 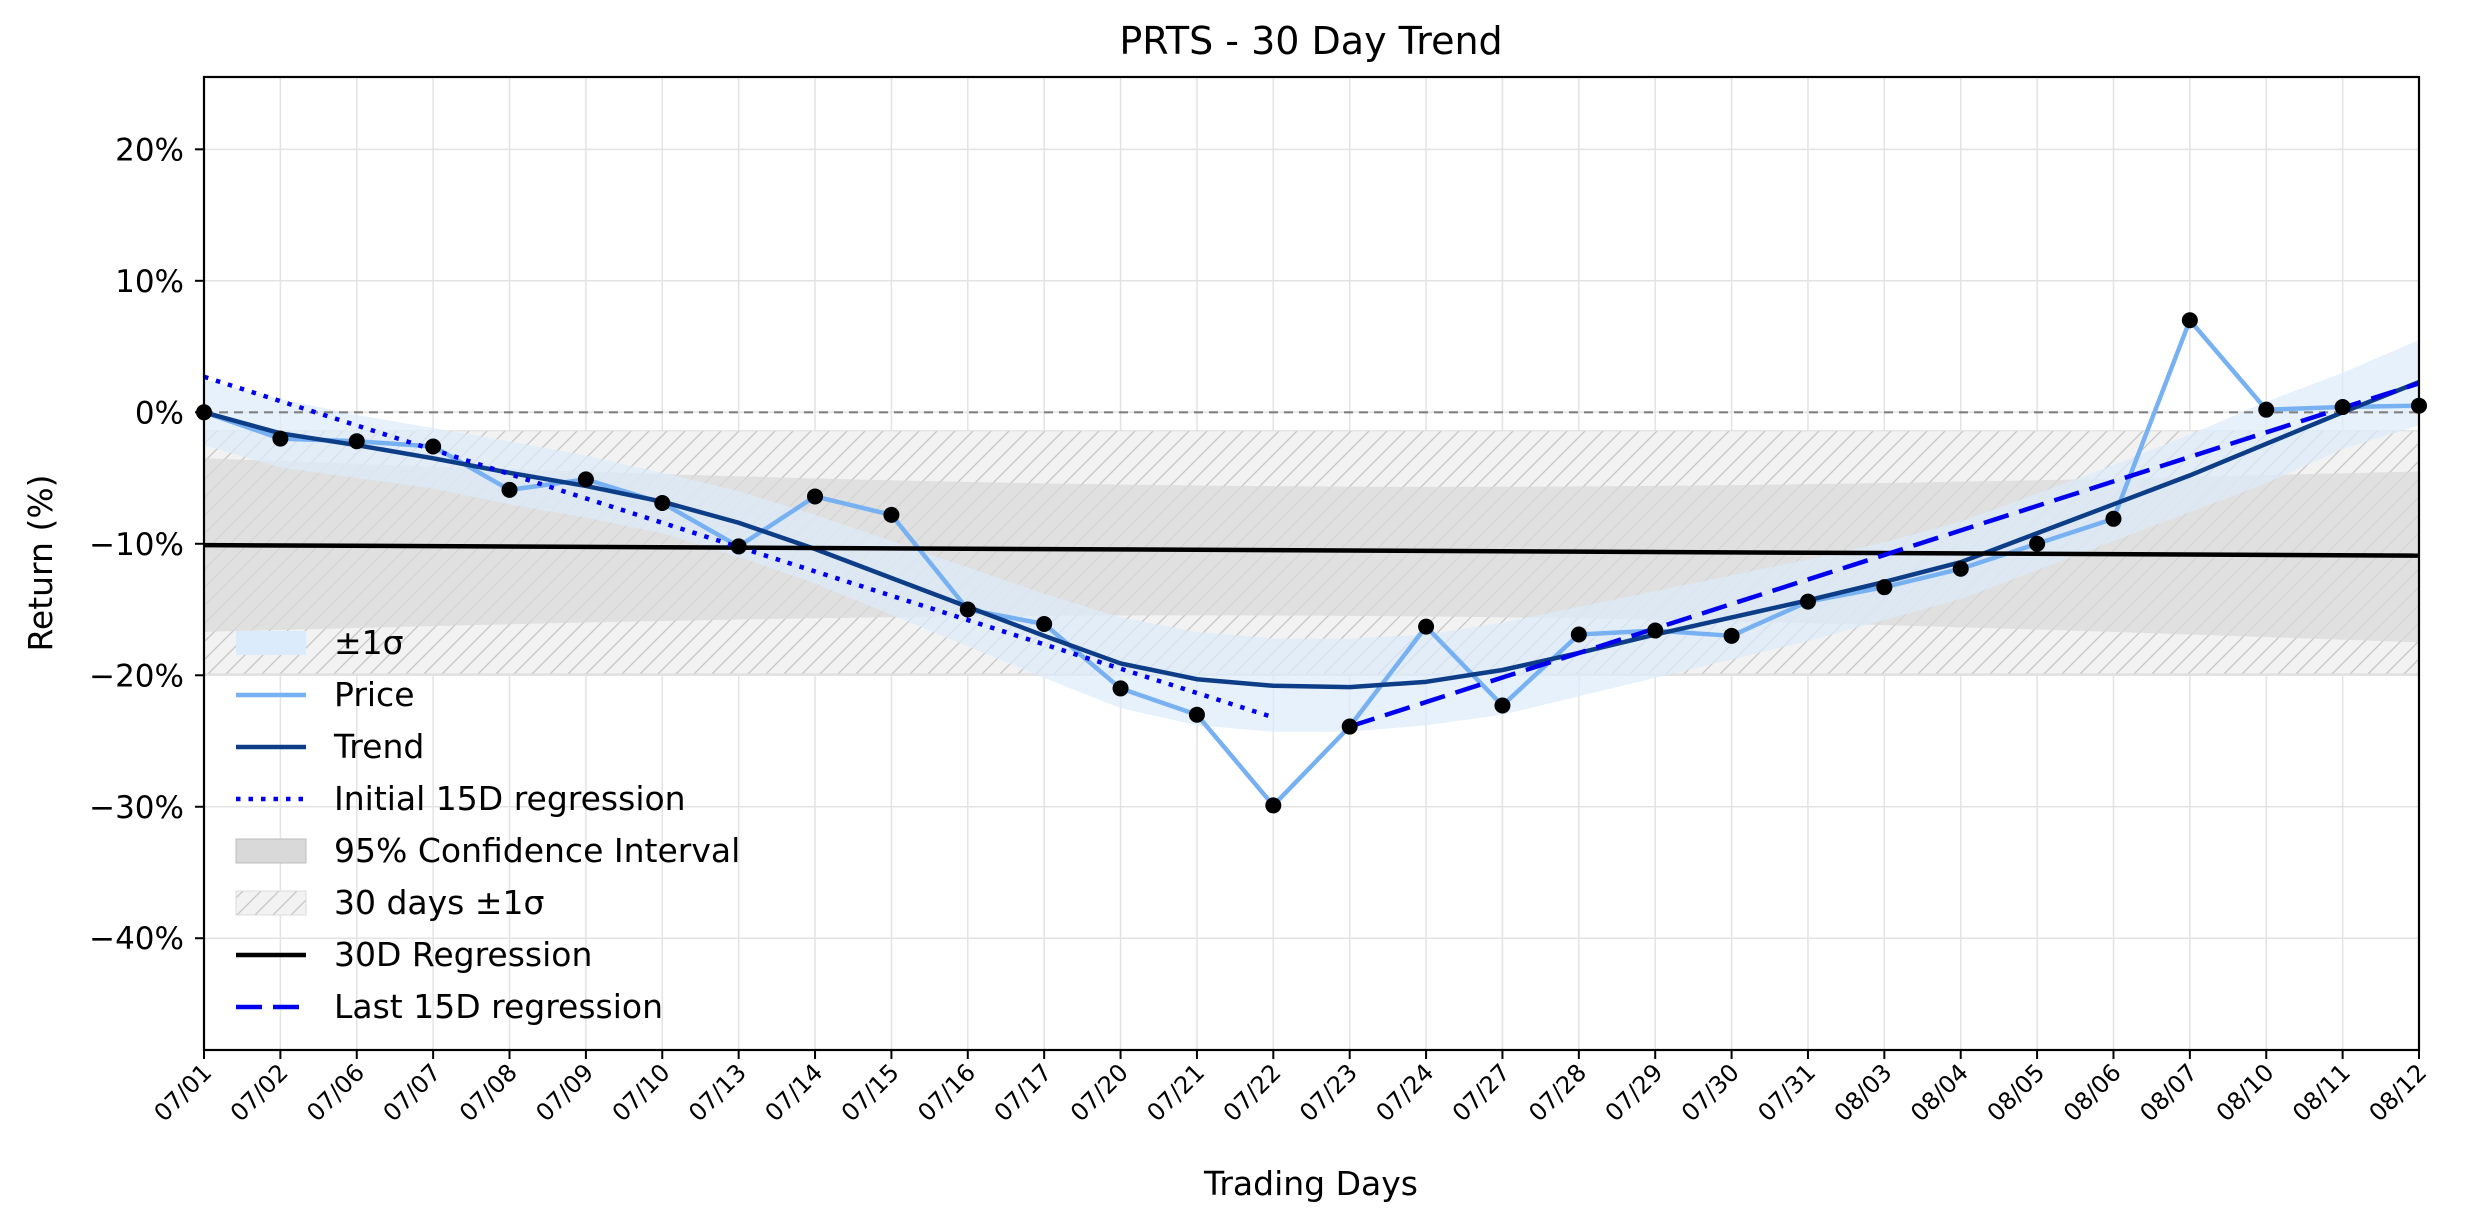 What do you see at coordinates (463, 954) in the screenshot?
I see `legend-label: 30D Regression` at bounding box center [463, 954].